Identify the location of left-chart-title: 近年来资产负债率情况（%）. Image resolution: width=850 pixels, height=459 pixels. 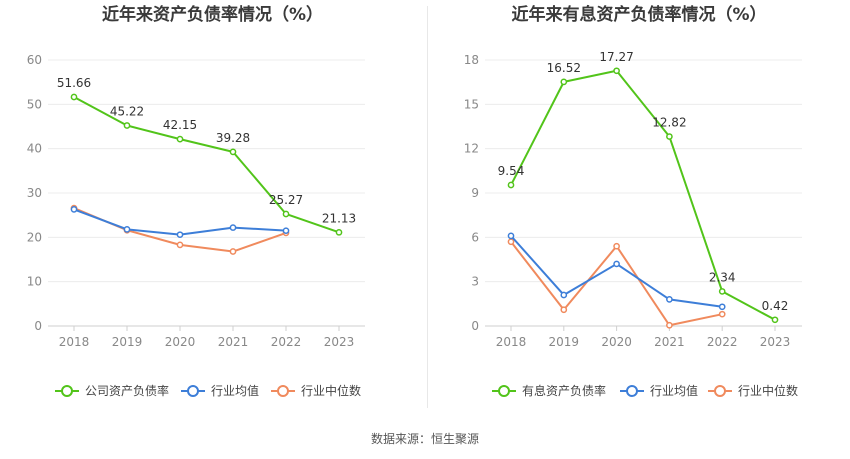
(212, 15).